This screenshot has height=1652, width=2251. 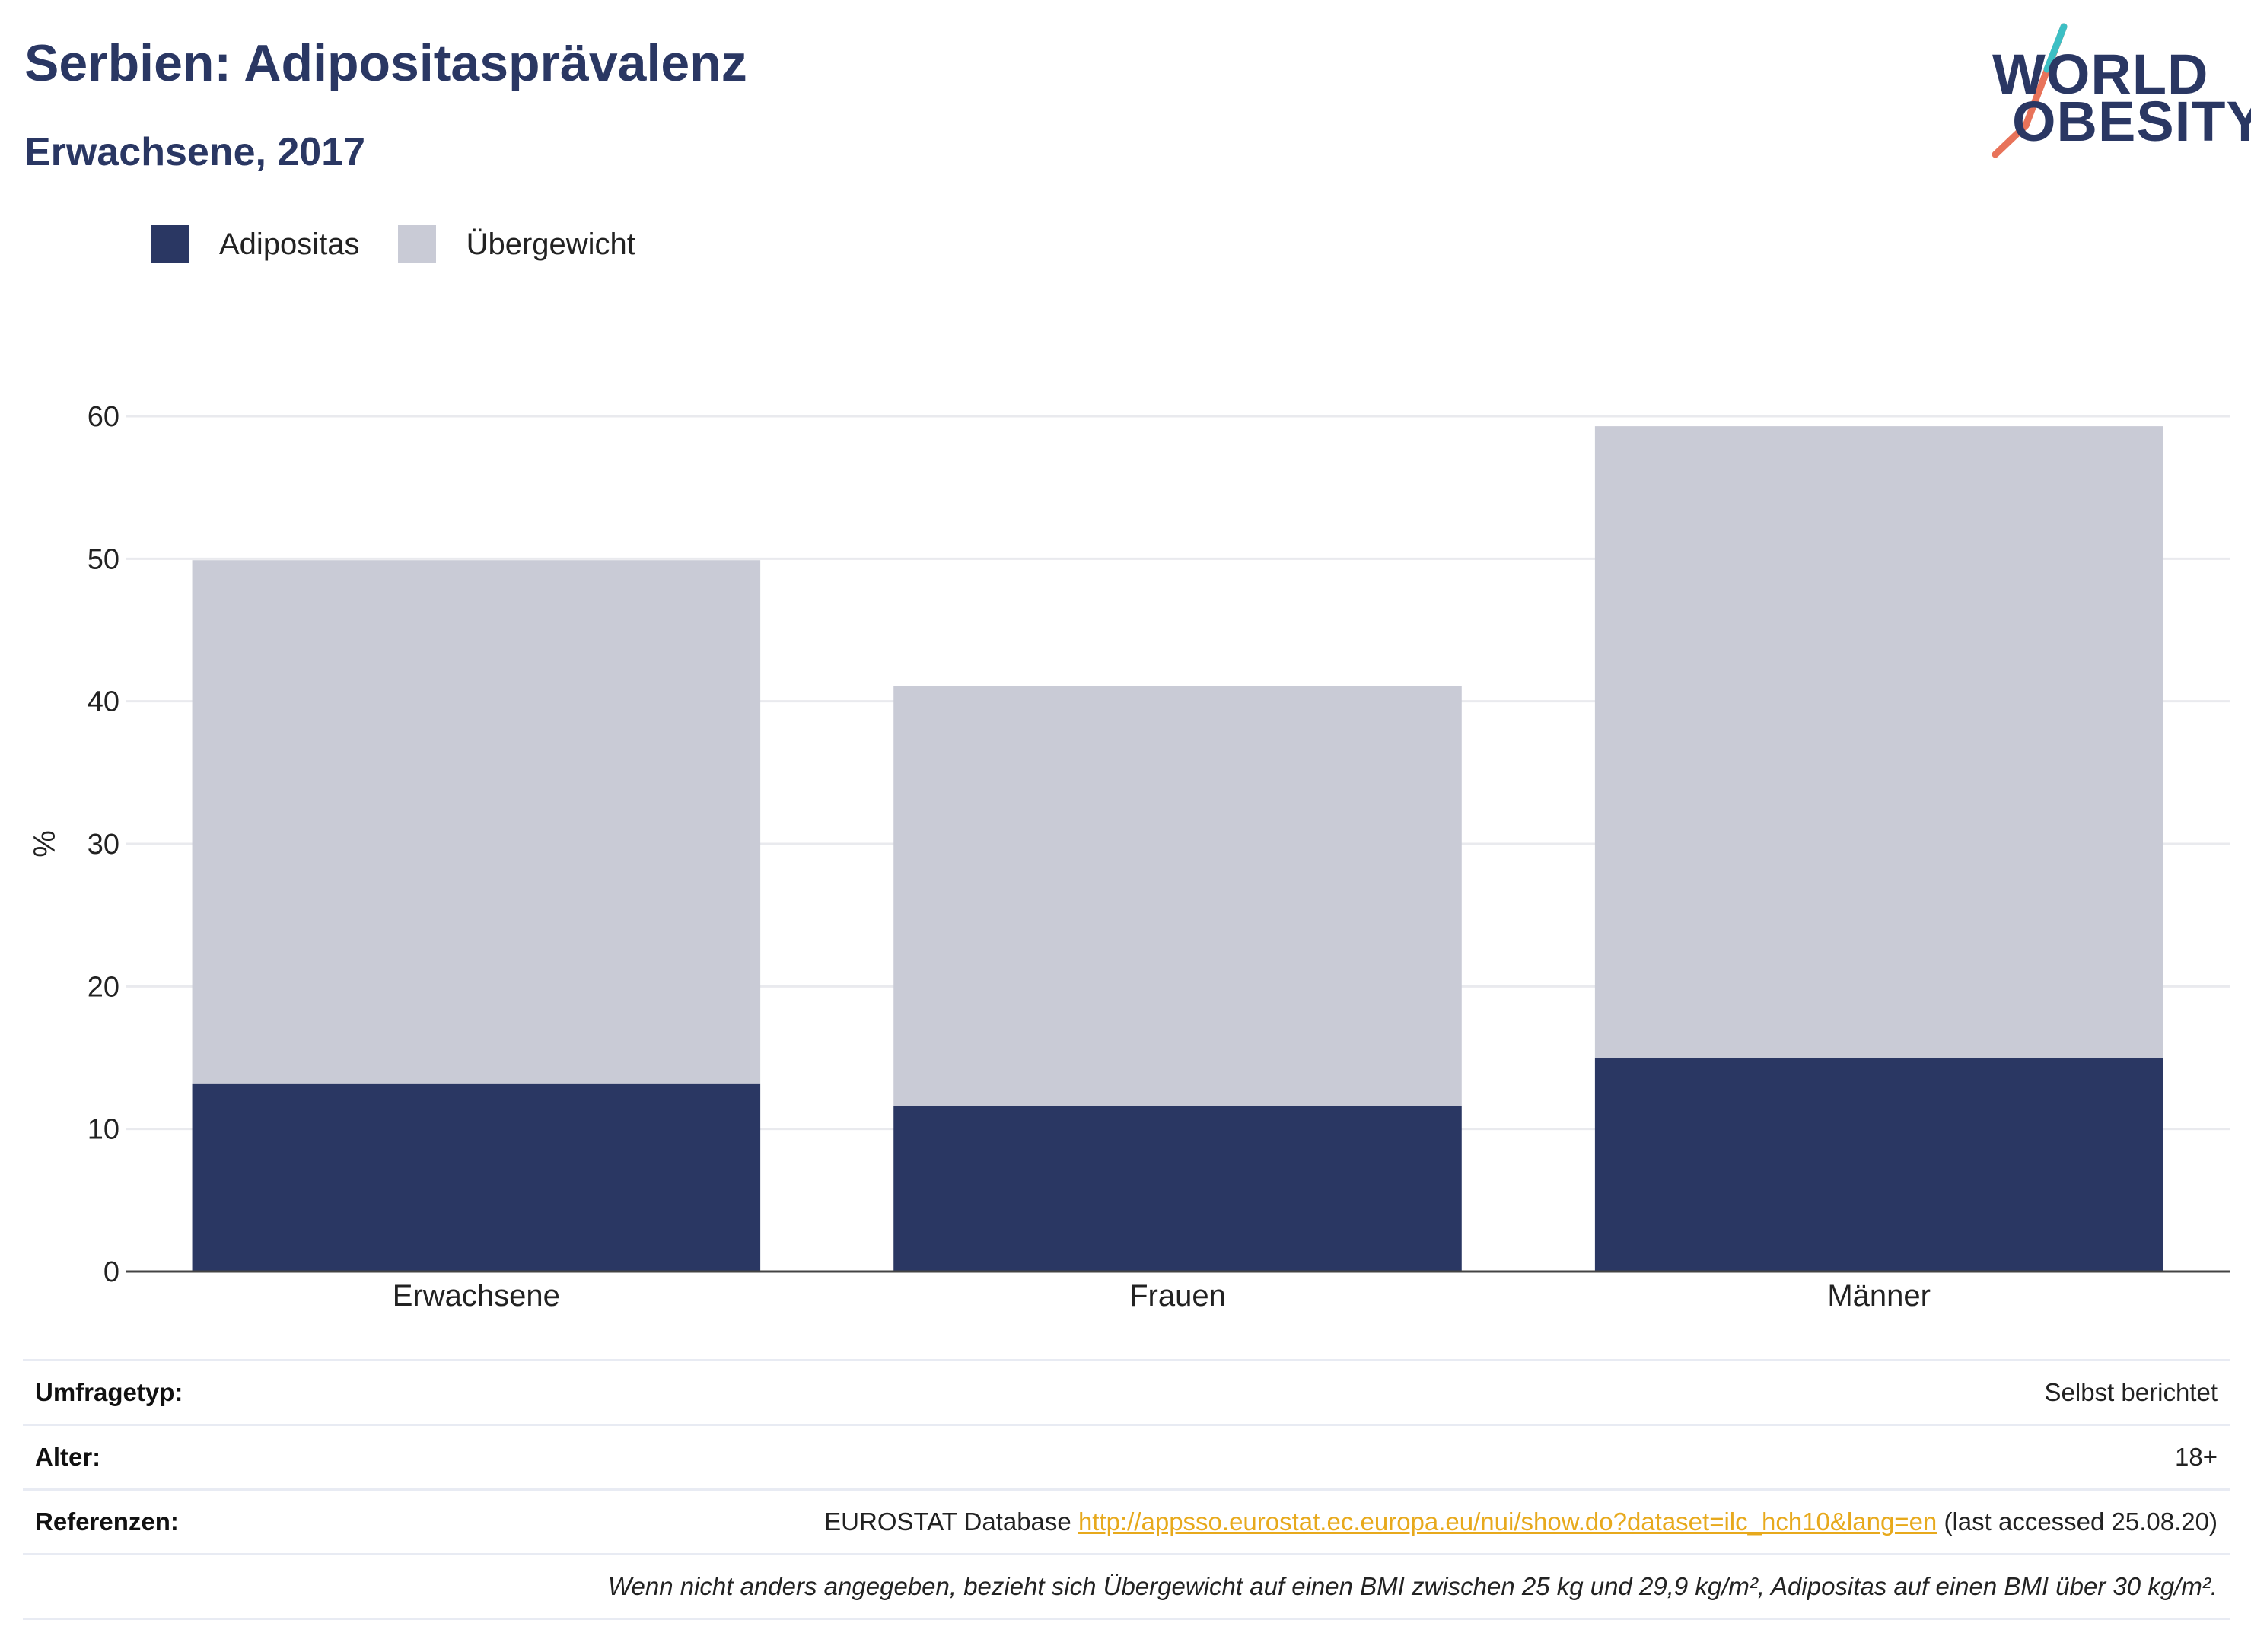 What do you see at coordinates (195, 152) in the screenshot?
I see `chart-subtitle: Erwachsene, 2017` at bounding box center [195, 152].